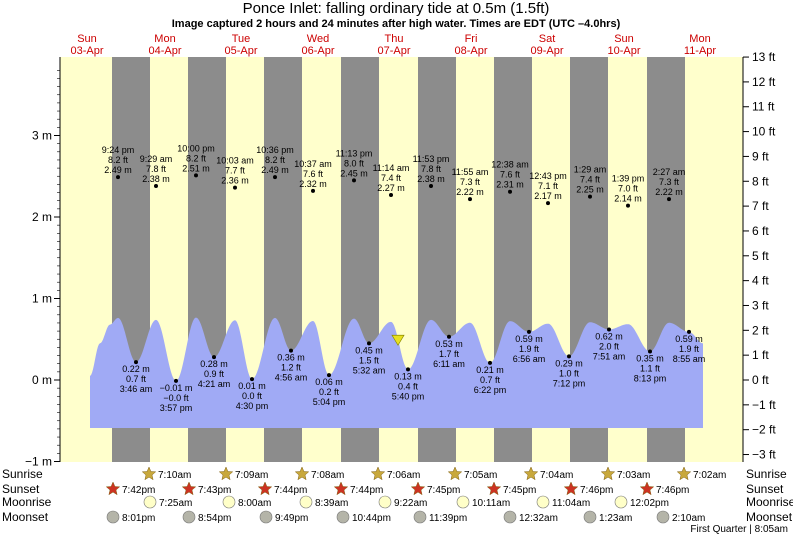  I want to click on high-tide-meters: 2.36 m, so click(235, 181).